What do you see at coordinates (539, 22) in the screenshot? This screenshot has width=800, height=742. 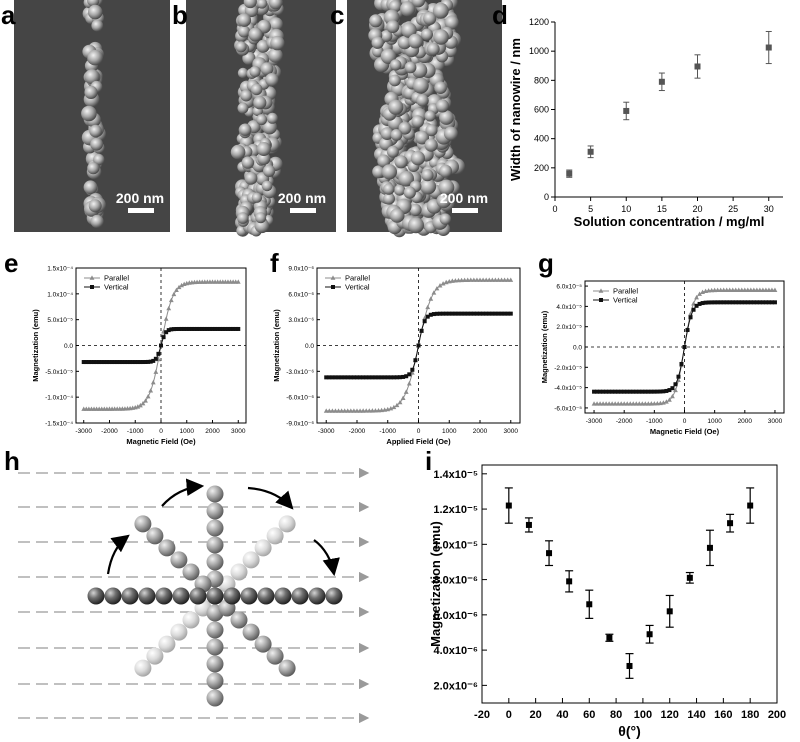 I see `y-tick-label: 1200` at bounding box center [539, 22].